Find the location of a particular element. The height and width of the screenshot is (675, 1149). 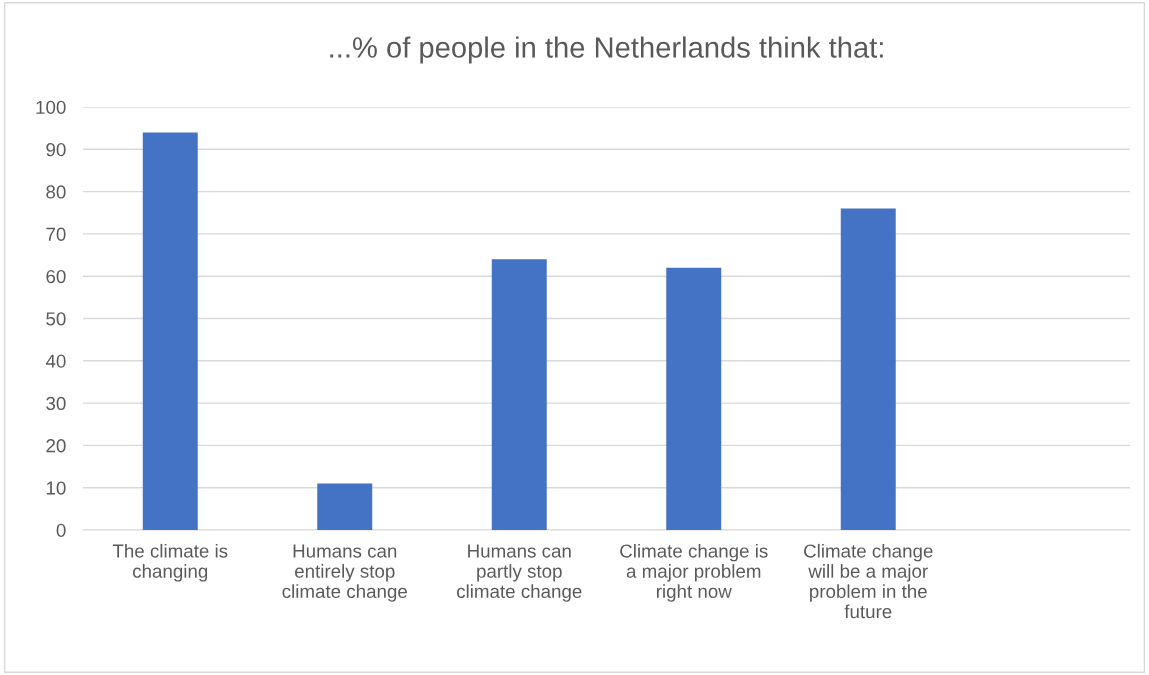

x-tick-label: The climate is changing is located at coordinates (170, 562).